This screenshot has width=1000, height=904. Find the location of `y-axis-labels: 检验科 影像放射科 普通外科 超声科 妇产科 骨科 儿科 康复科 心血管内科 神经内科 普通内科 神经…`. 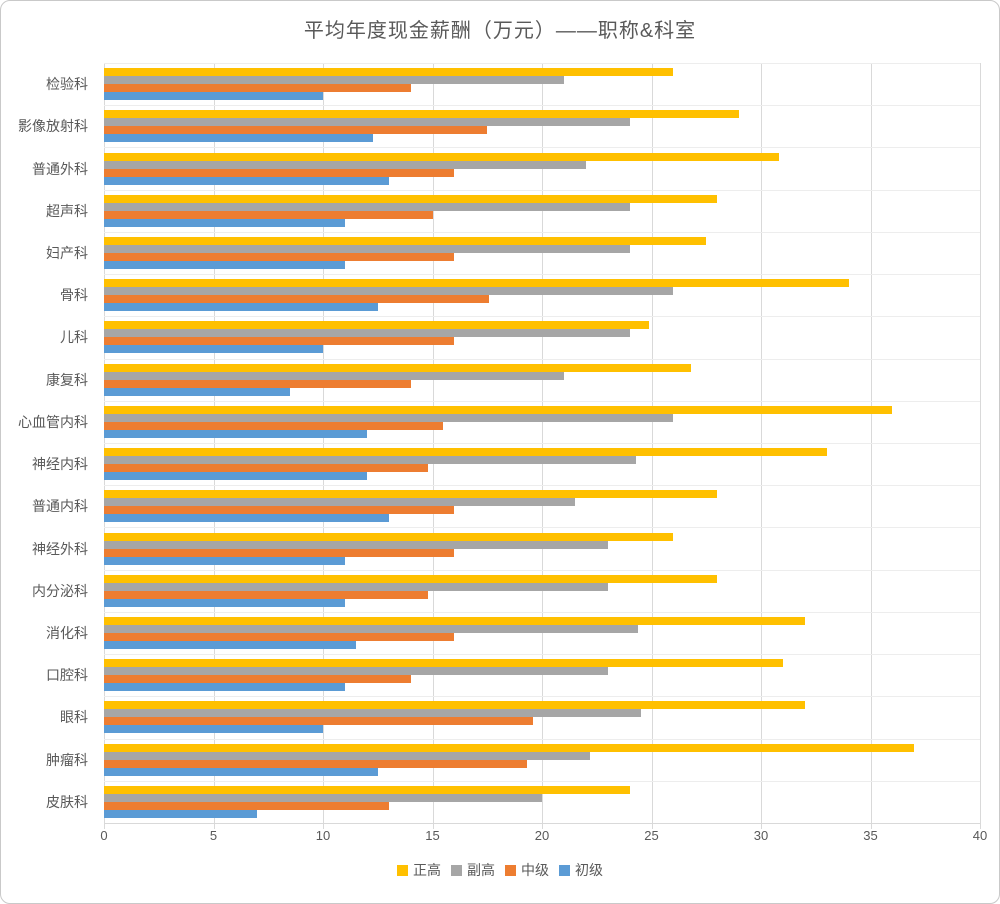

y-axis-labels: 检验科 影像放射科 普通外科 超声科 妇产科 骨科 儿科 康复科 心血管内科 神经内科 普通内科 神经… is located at coordinates (48, 443).